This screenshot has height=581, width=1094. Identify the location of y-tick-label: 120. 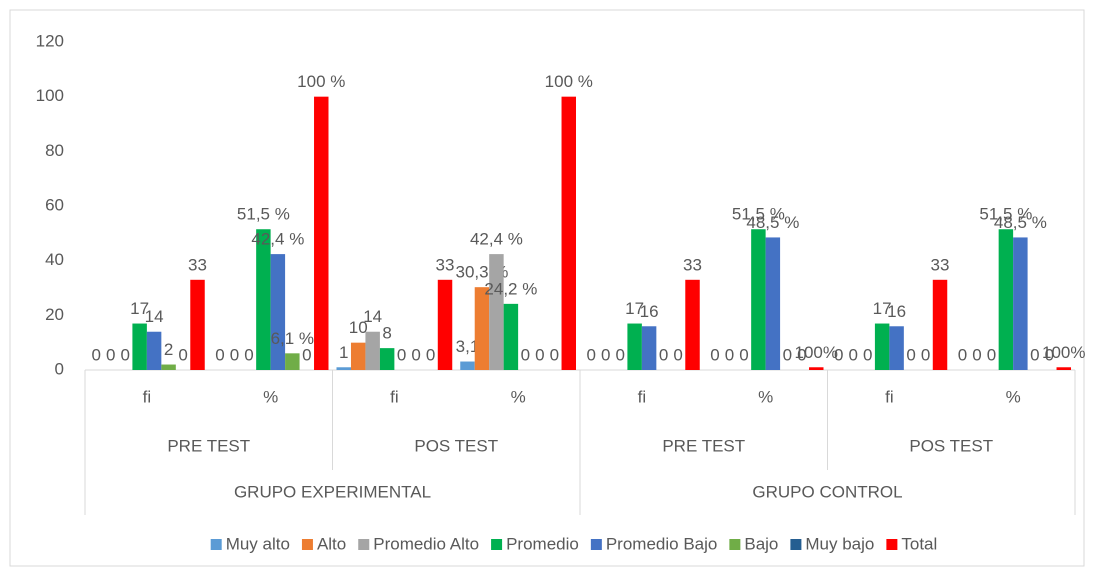
(50, 40).